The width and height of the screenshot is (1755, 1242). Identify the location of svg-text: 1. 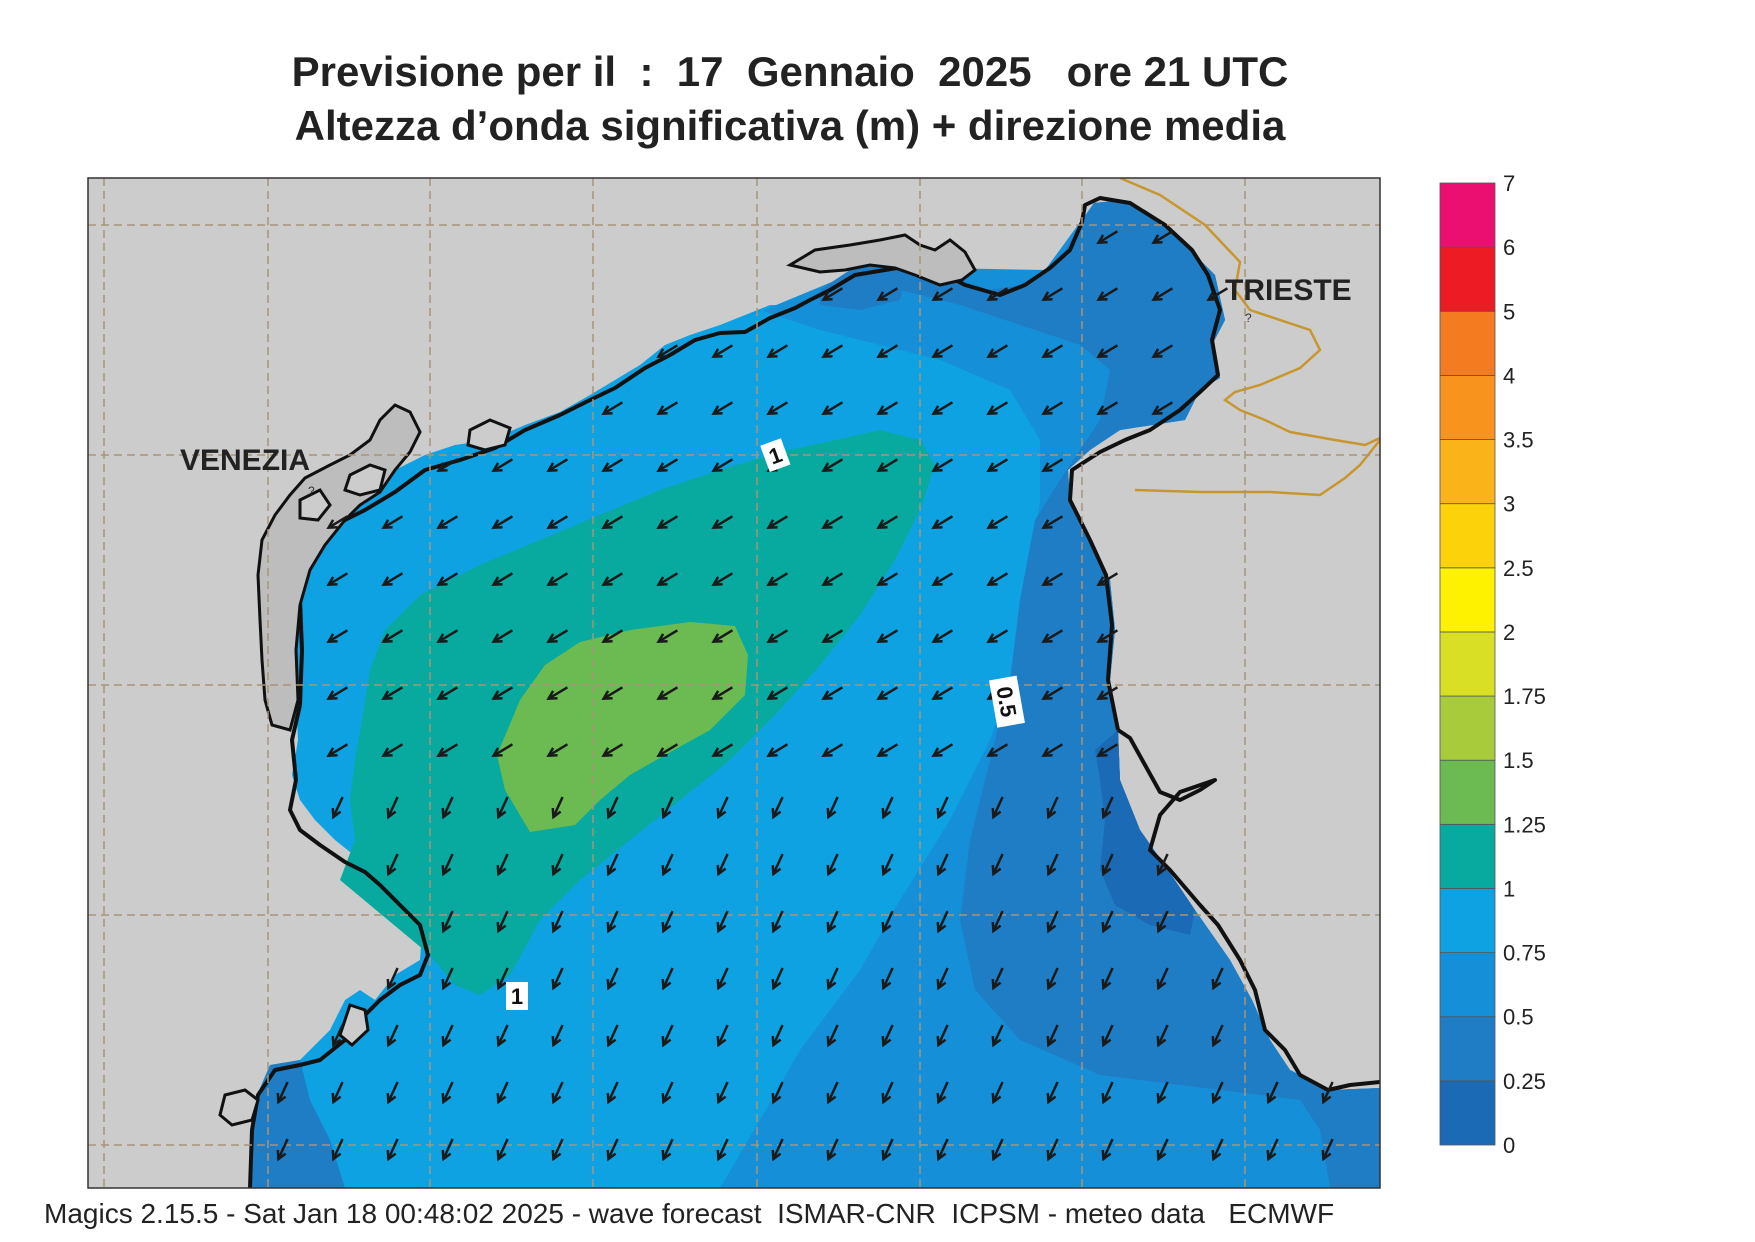
(517, 996).